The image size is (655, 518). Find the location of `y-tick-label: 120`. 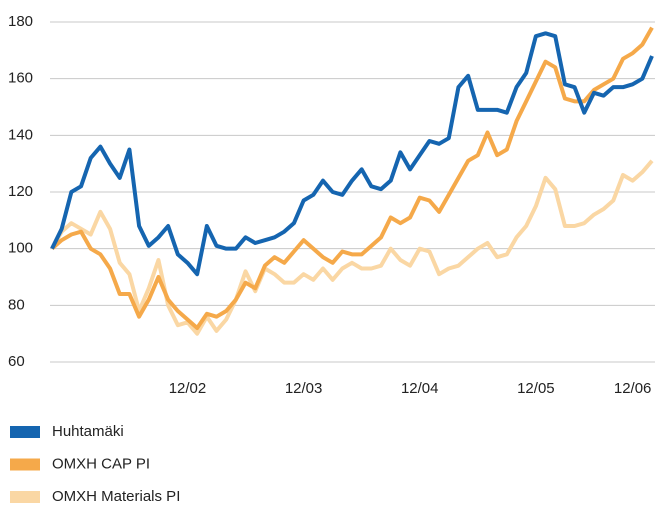

y-tick-label: 120 is located at coordinates (20, 191).